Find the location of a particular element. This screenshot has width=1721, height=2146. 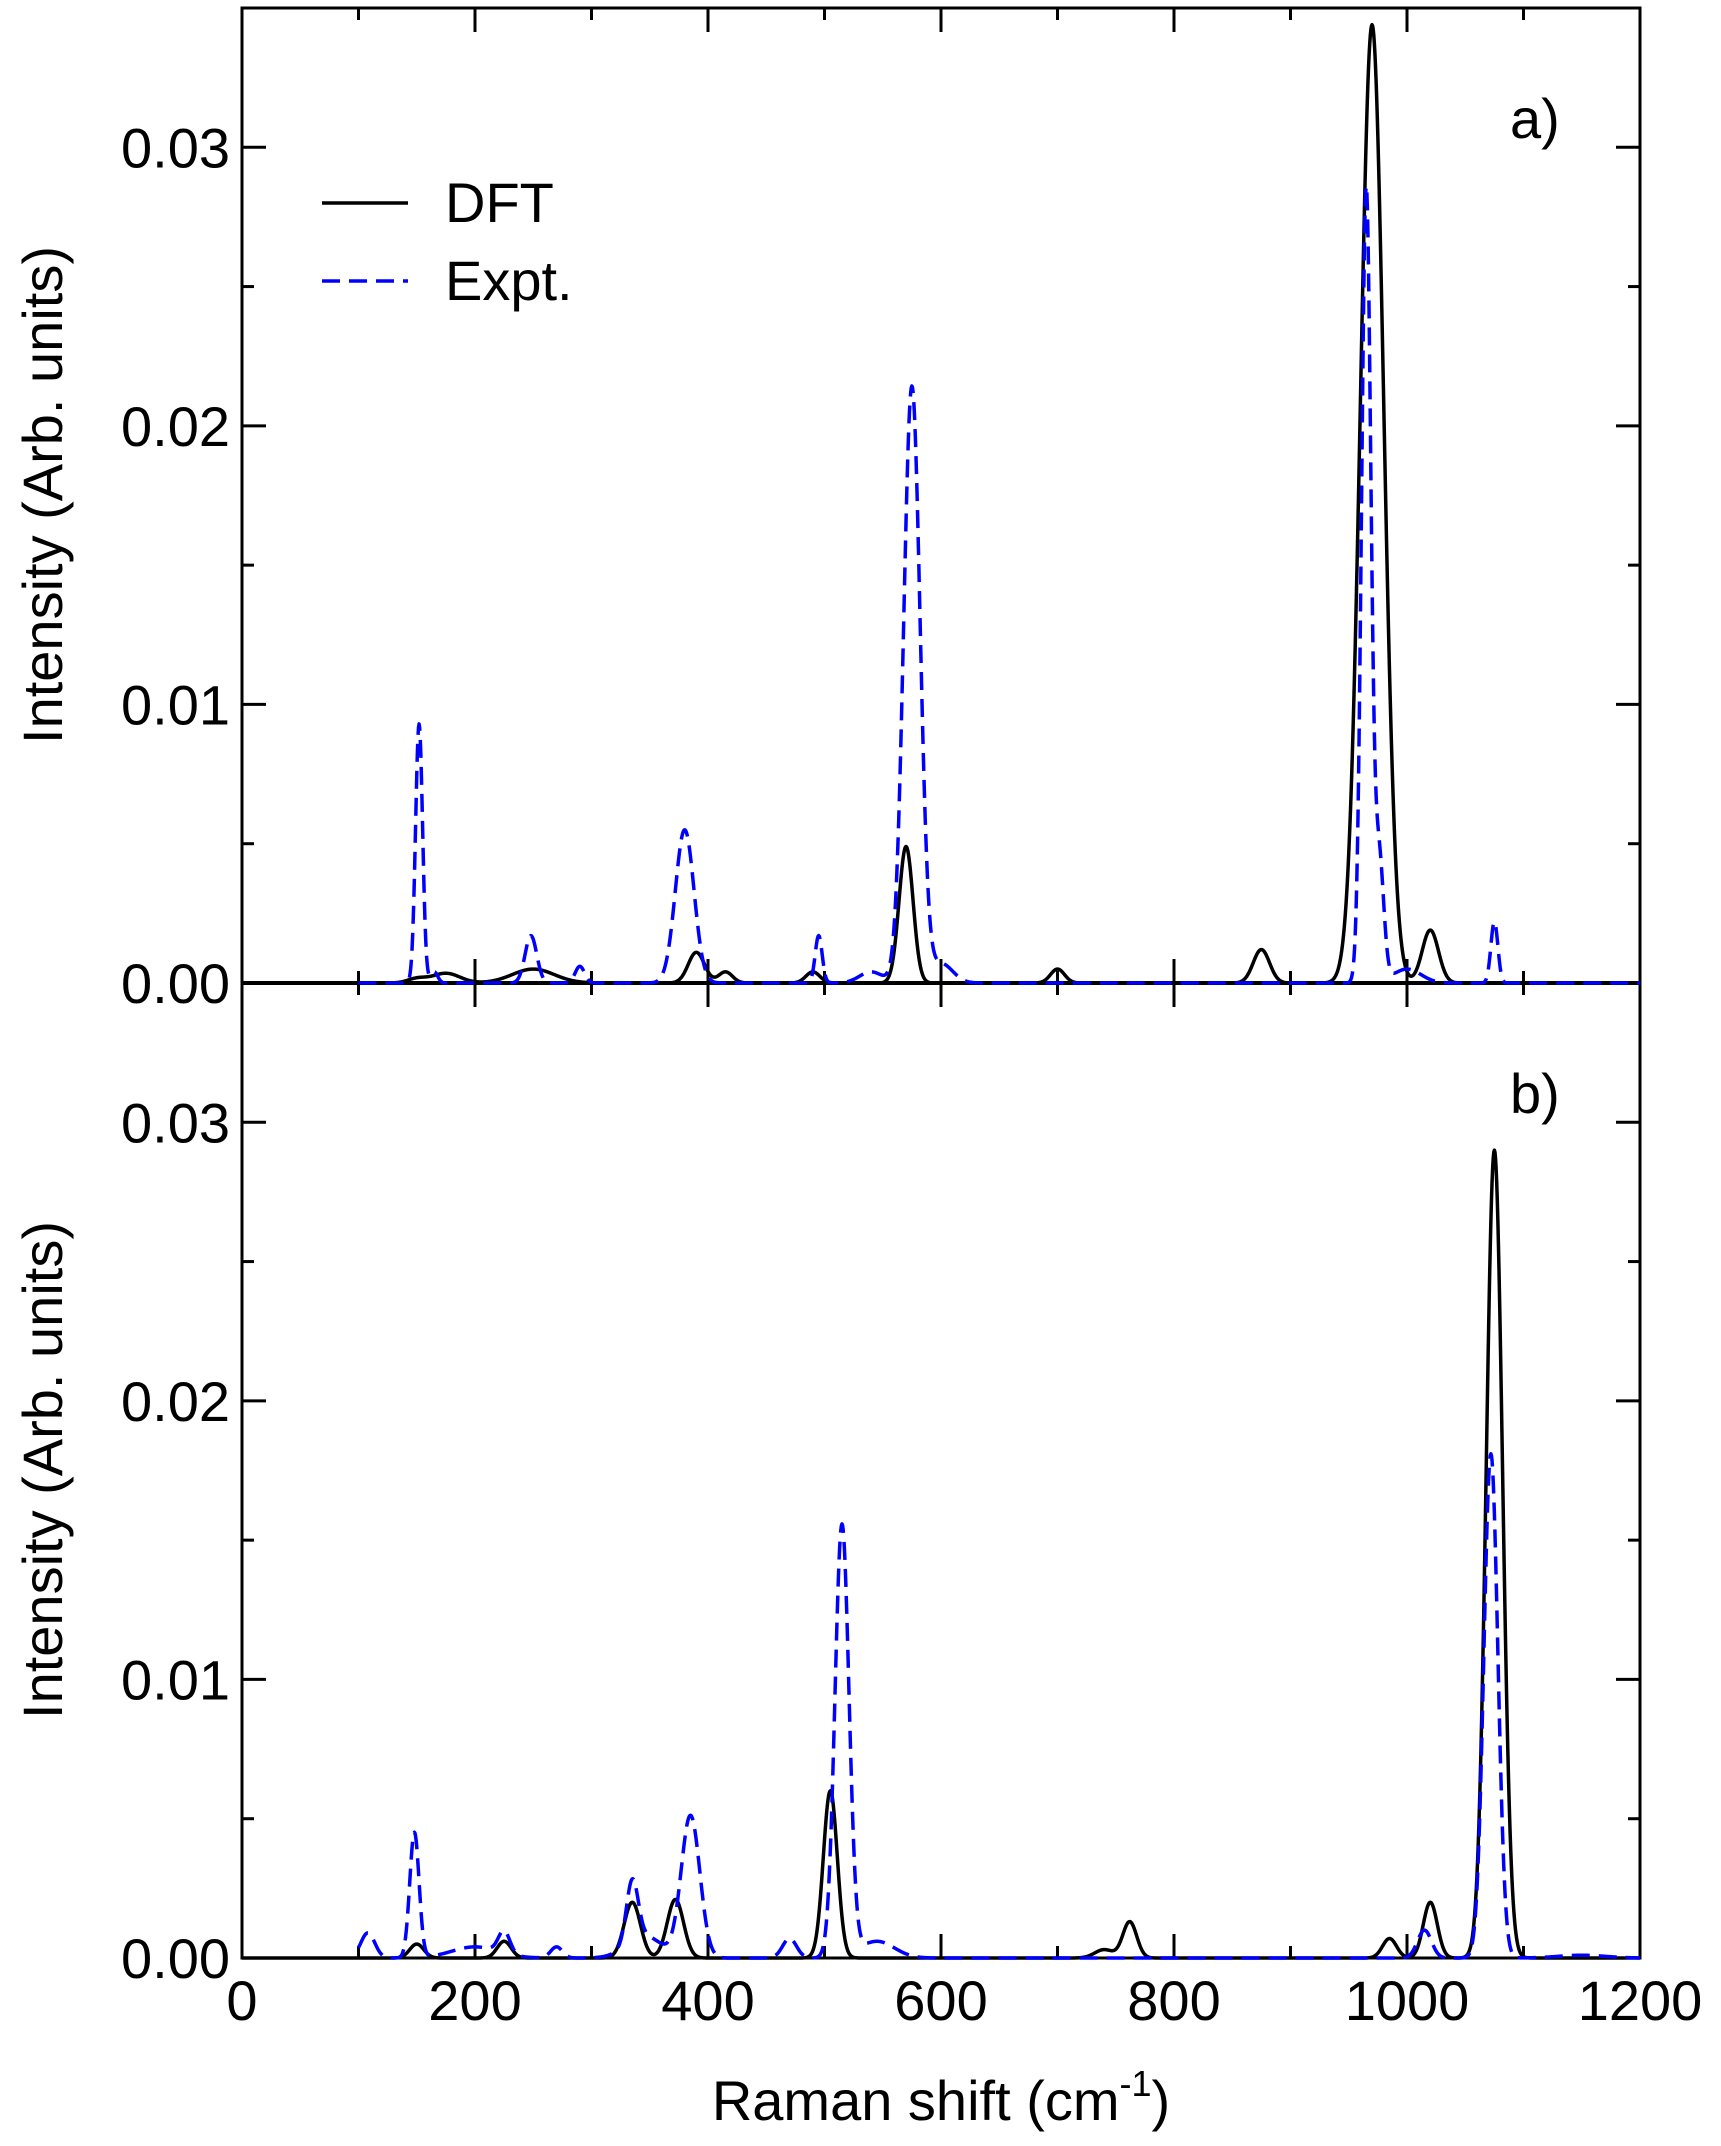

panel-b-ylabel: Intensity (Arb. units) is located at coordinates (42, 1470).